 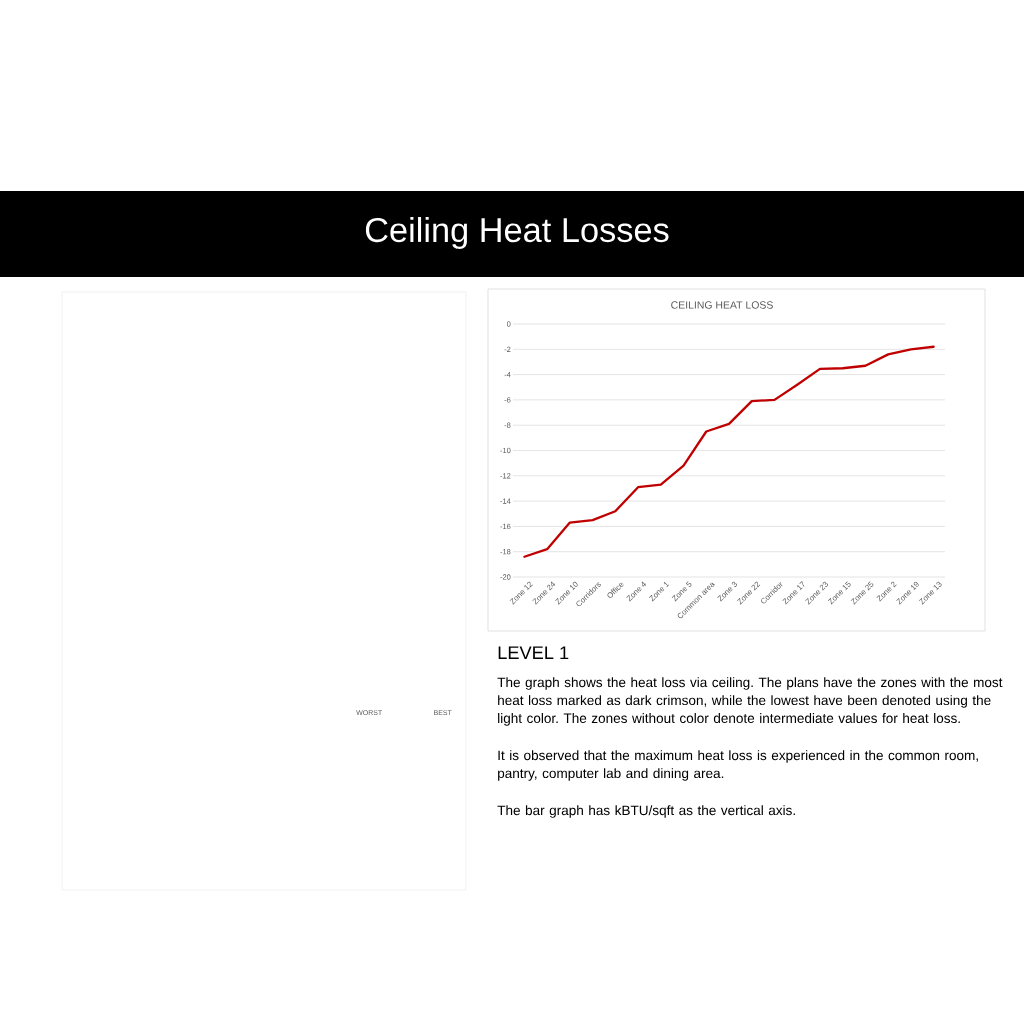 What do you see at coordinates (533, 652) in the screenshot?
I see `text: LEVEL 1` at bounding box center [533, 652].